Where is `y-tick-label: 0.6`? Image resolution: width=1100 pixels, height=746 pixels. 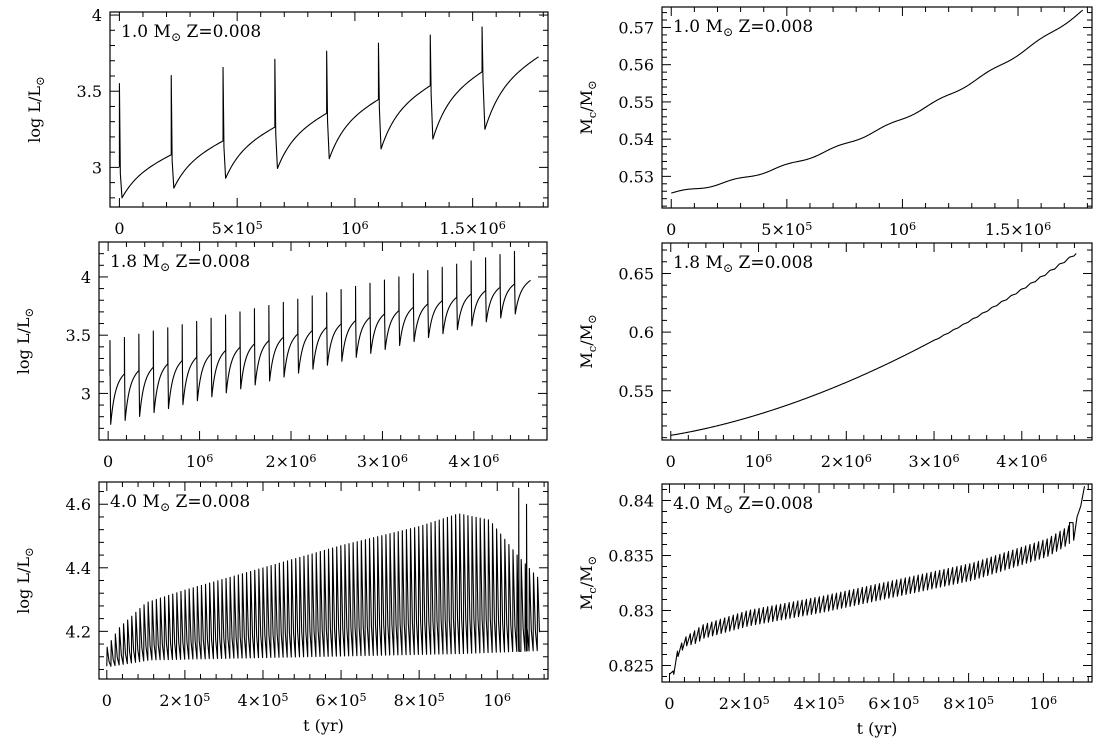
y-tick-label: 0.6 is located at coordinates (641, 332).